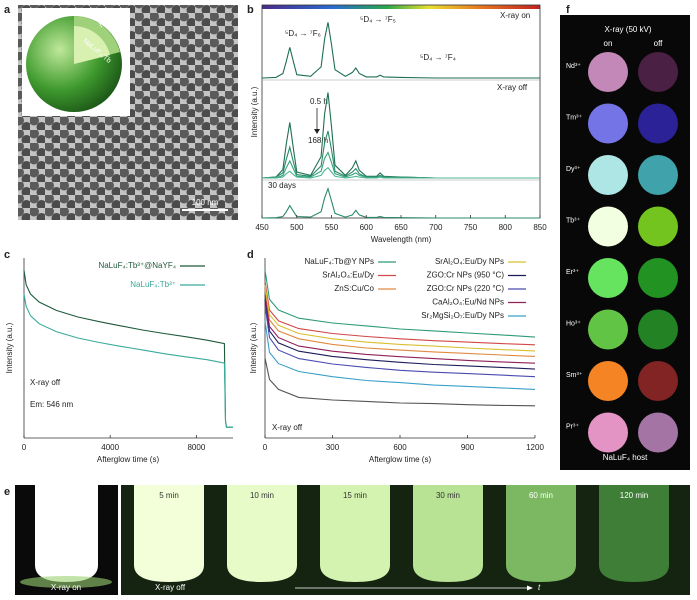 The width and height of the screenshot is (697, 600). Describe the element at coordinates (66, 533) in the screenshot. I see `vial-on` at that location.